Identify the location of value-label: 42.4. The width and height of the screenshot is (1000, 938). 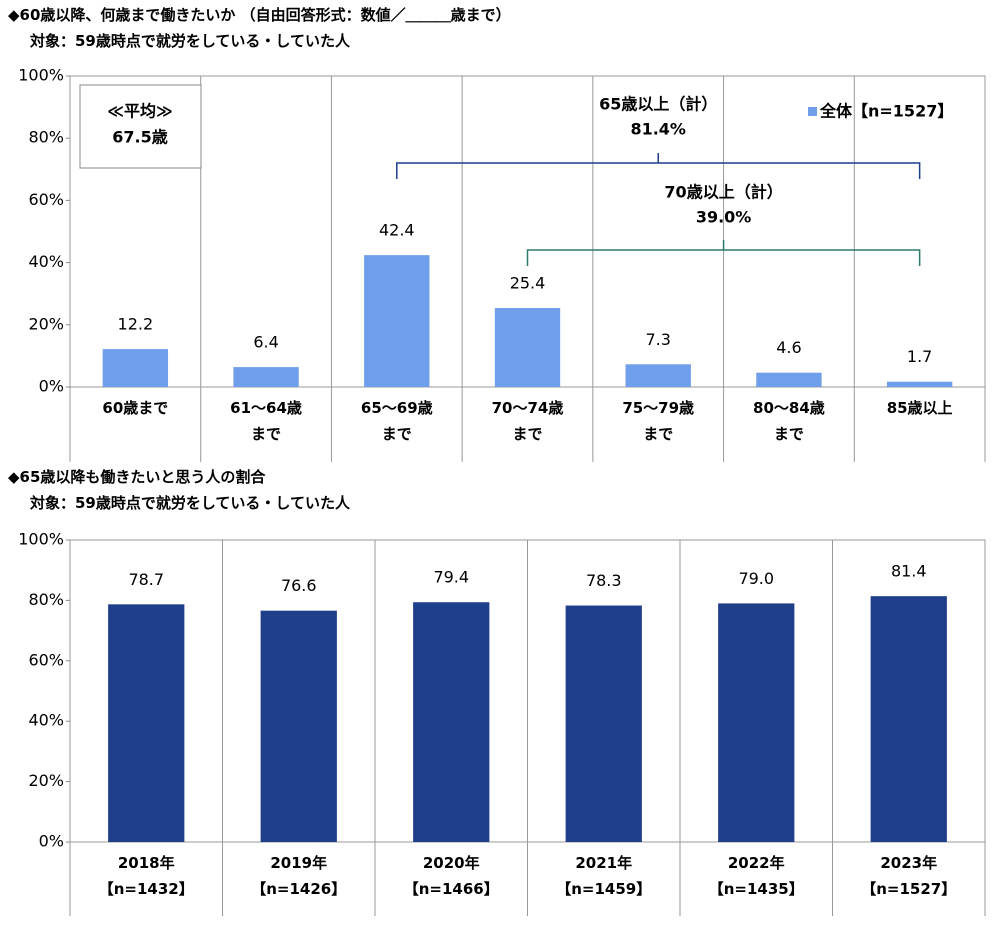
(397, 230).